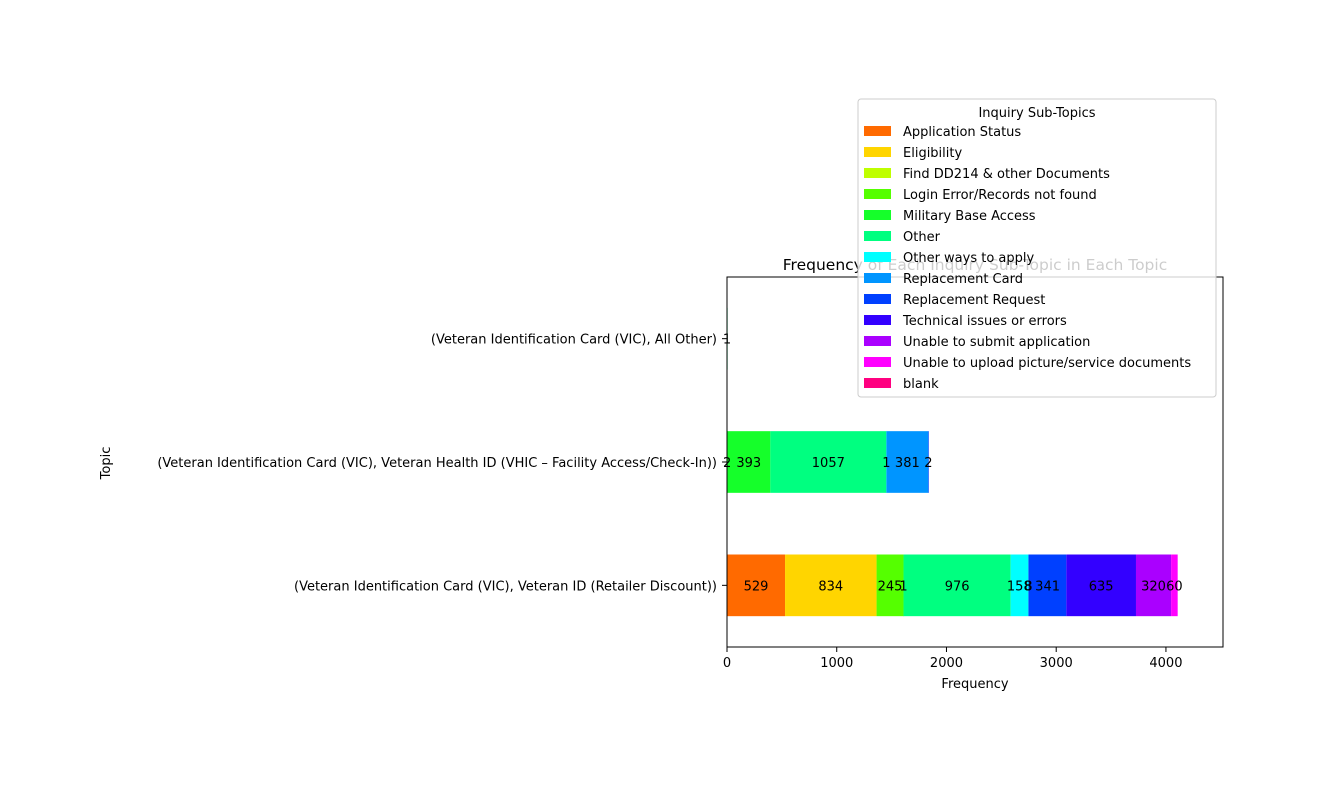 This screenshot has height=794, width=1322. Describe the element at coordinates (974, 300) in the screenshot. I see `legend-entry-label: Replacement Request` at that location.